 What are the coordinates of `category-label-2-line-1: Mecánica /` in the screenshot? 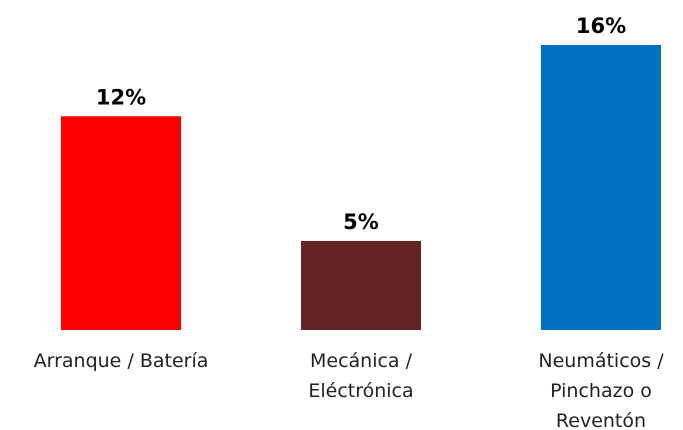 It's located at (361, 361).